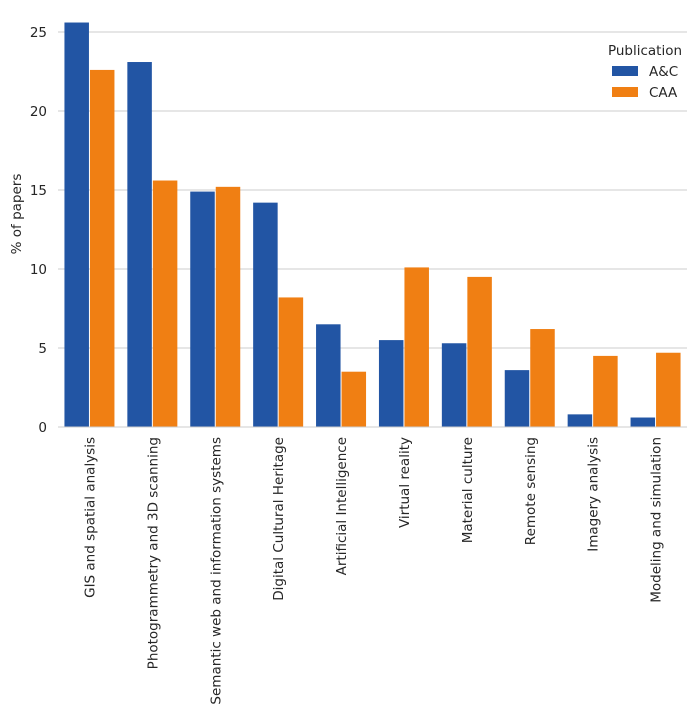 This screenshot has width=698, height=720. Describe the element at coordinates (153, 553) in the screenshot. I see `x-tick-label: Photogrammetry and 3D scanning` at that location.